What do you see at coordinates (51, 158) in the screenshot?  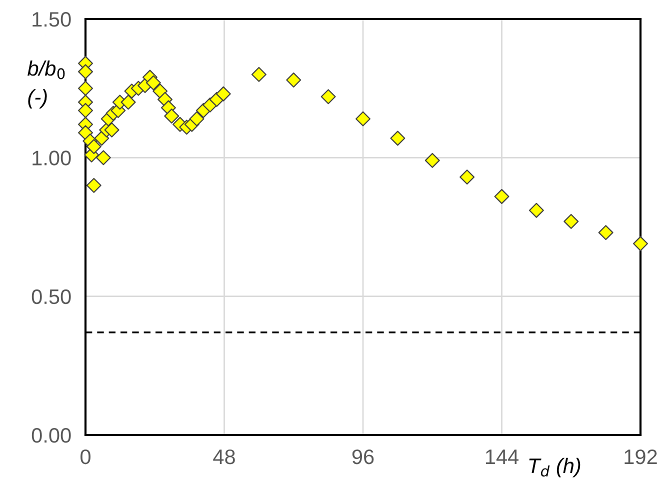 I see `y-tick-label: 1.00` at bounding box center [51, 158].